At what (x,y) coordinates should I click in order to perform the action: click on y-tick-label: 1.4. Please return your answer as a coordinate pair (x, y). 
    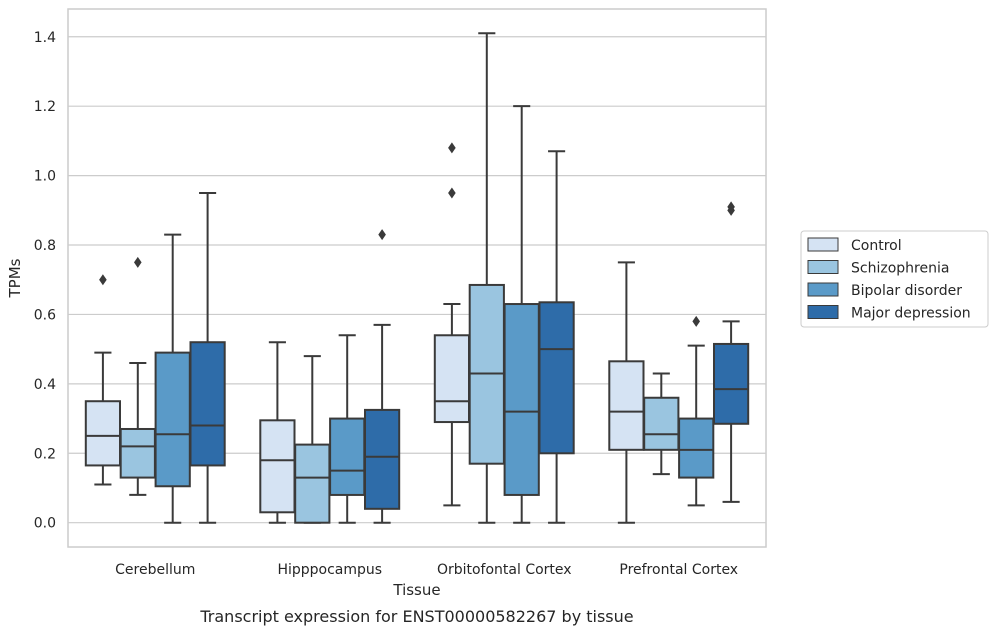
    Looking at the image, I should click on (45, 38).